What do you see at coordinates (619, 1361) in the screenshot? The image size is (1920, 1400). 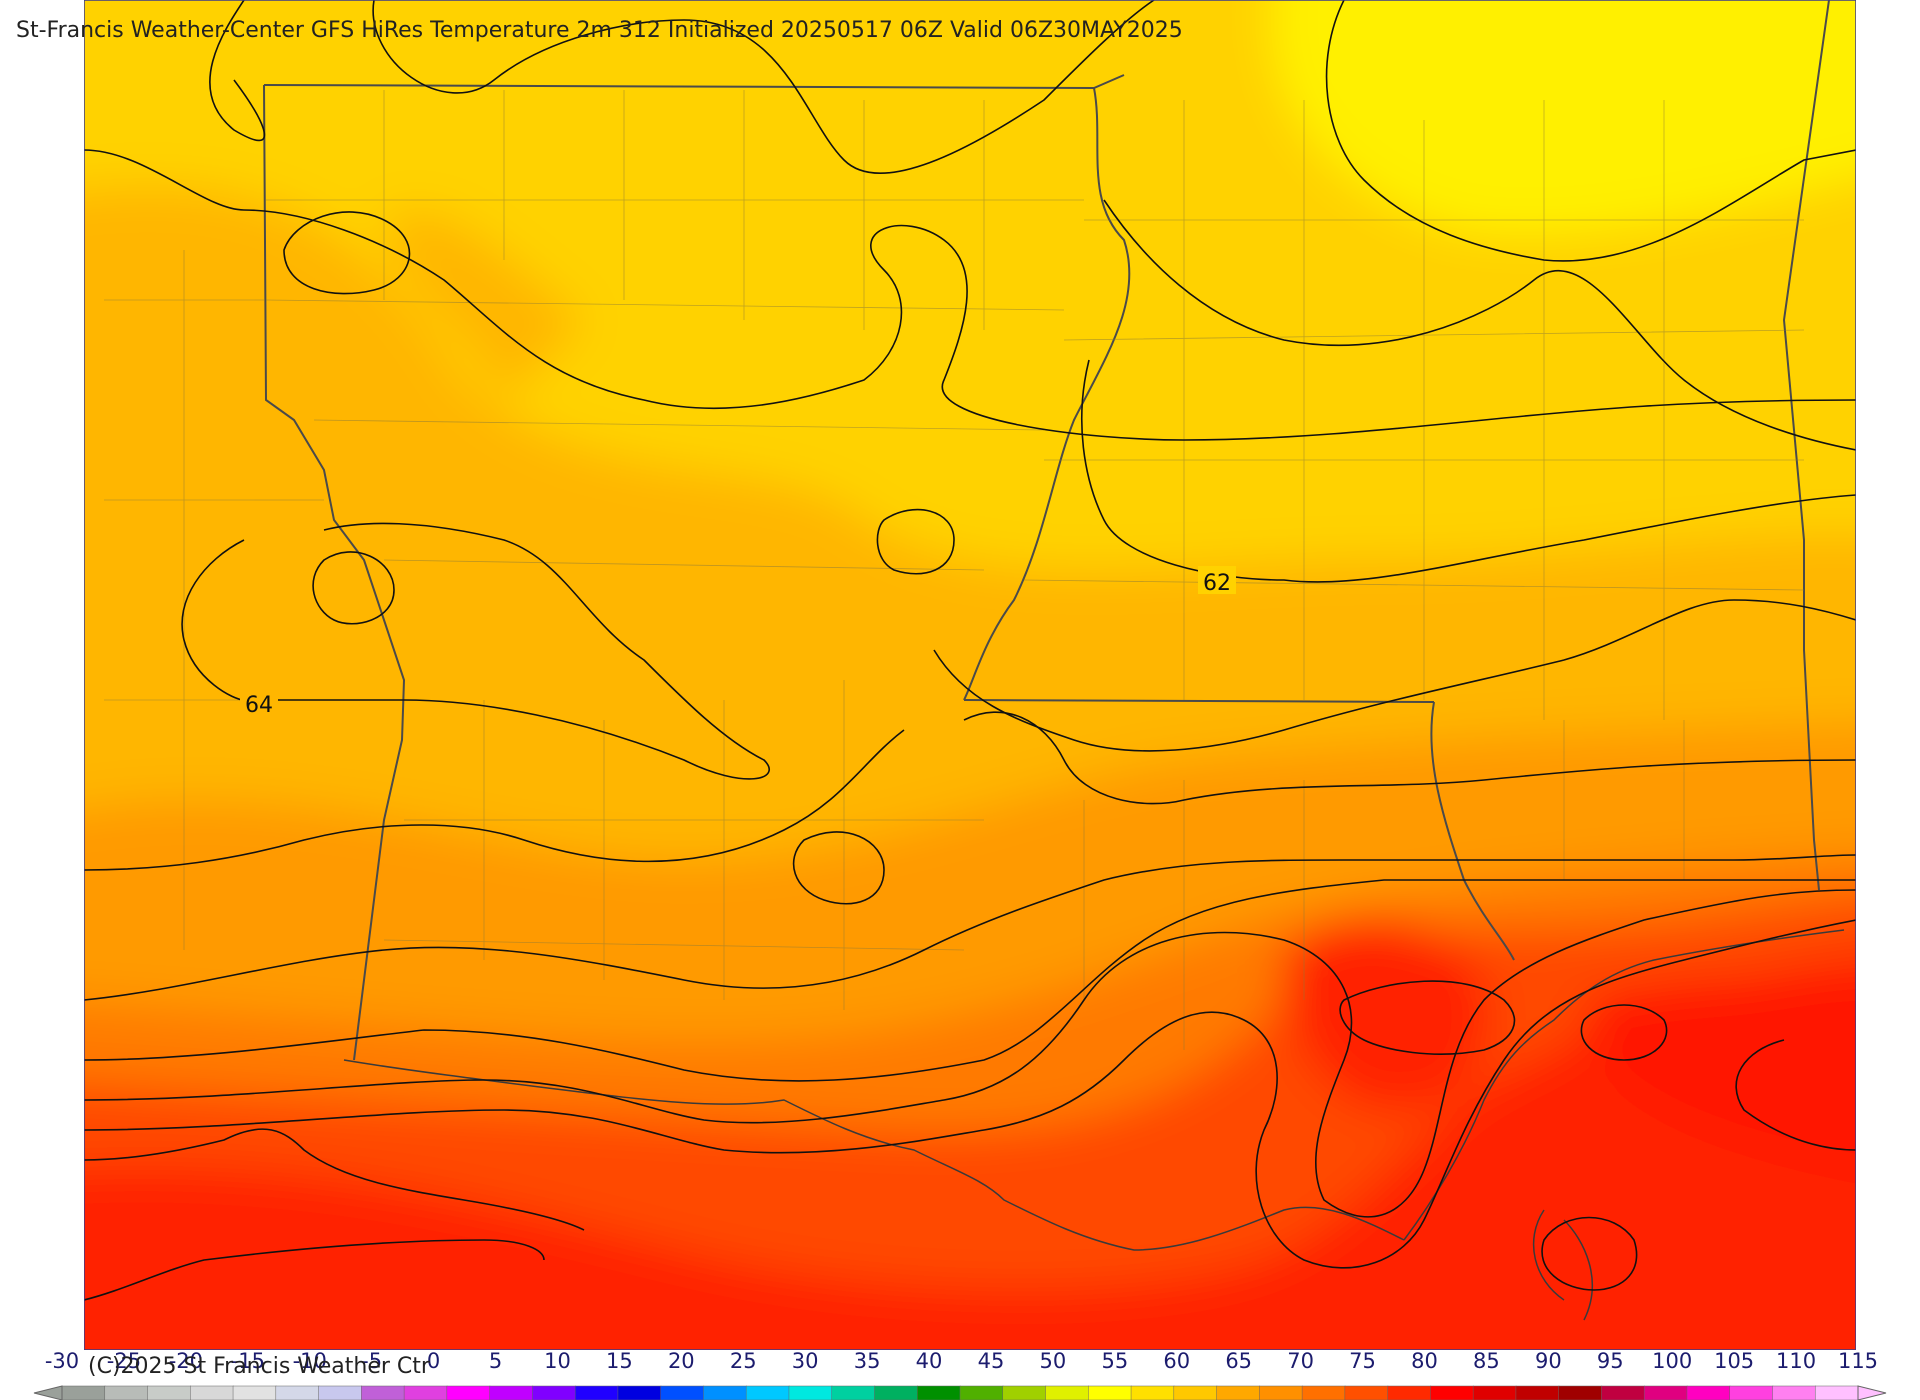 I see `colorbar-tick-label: 15` at bounding box center [619, 1361].